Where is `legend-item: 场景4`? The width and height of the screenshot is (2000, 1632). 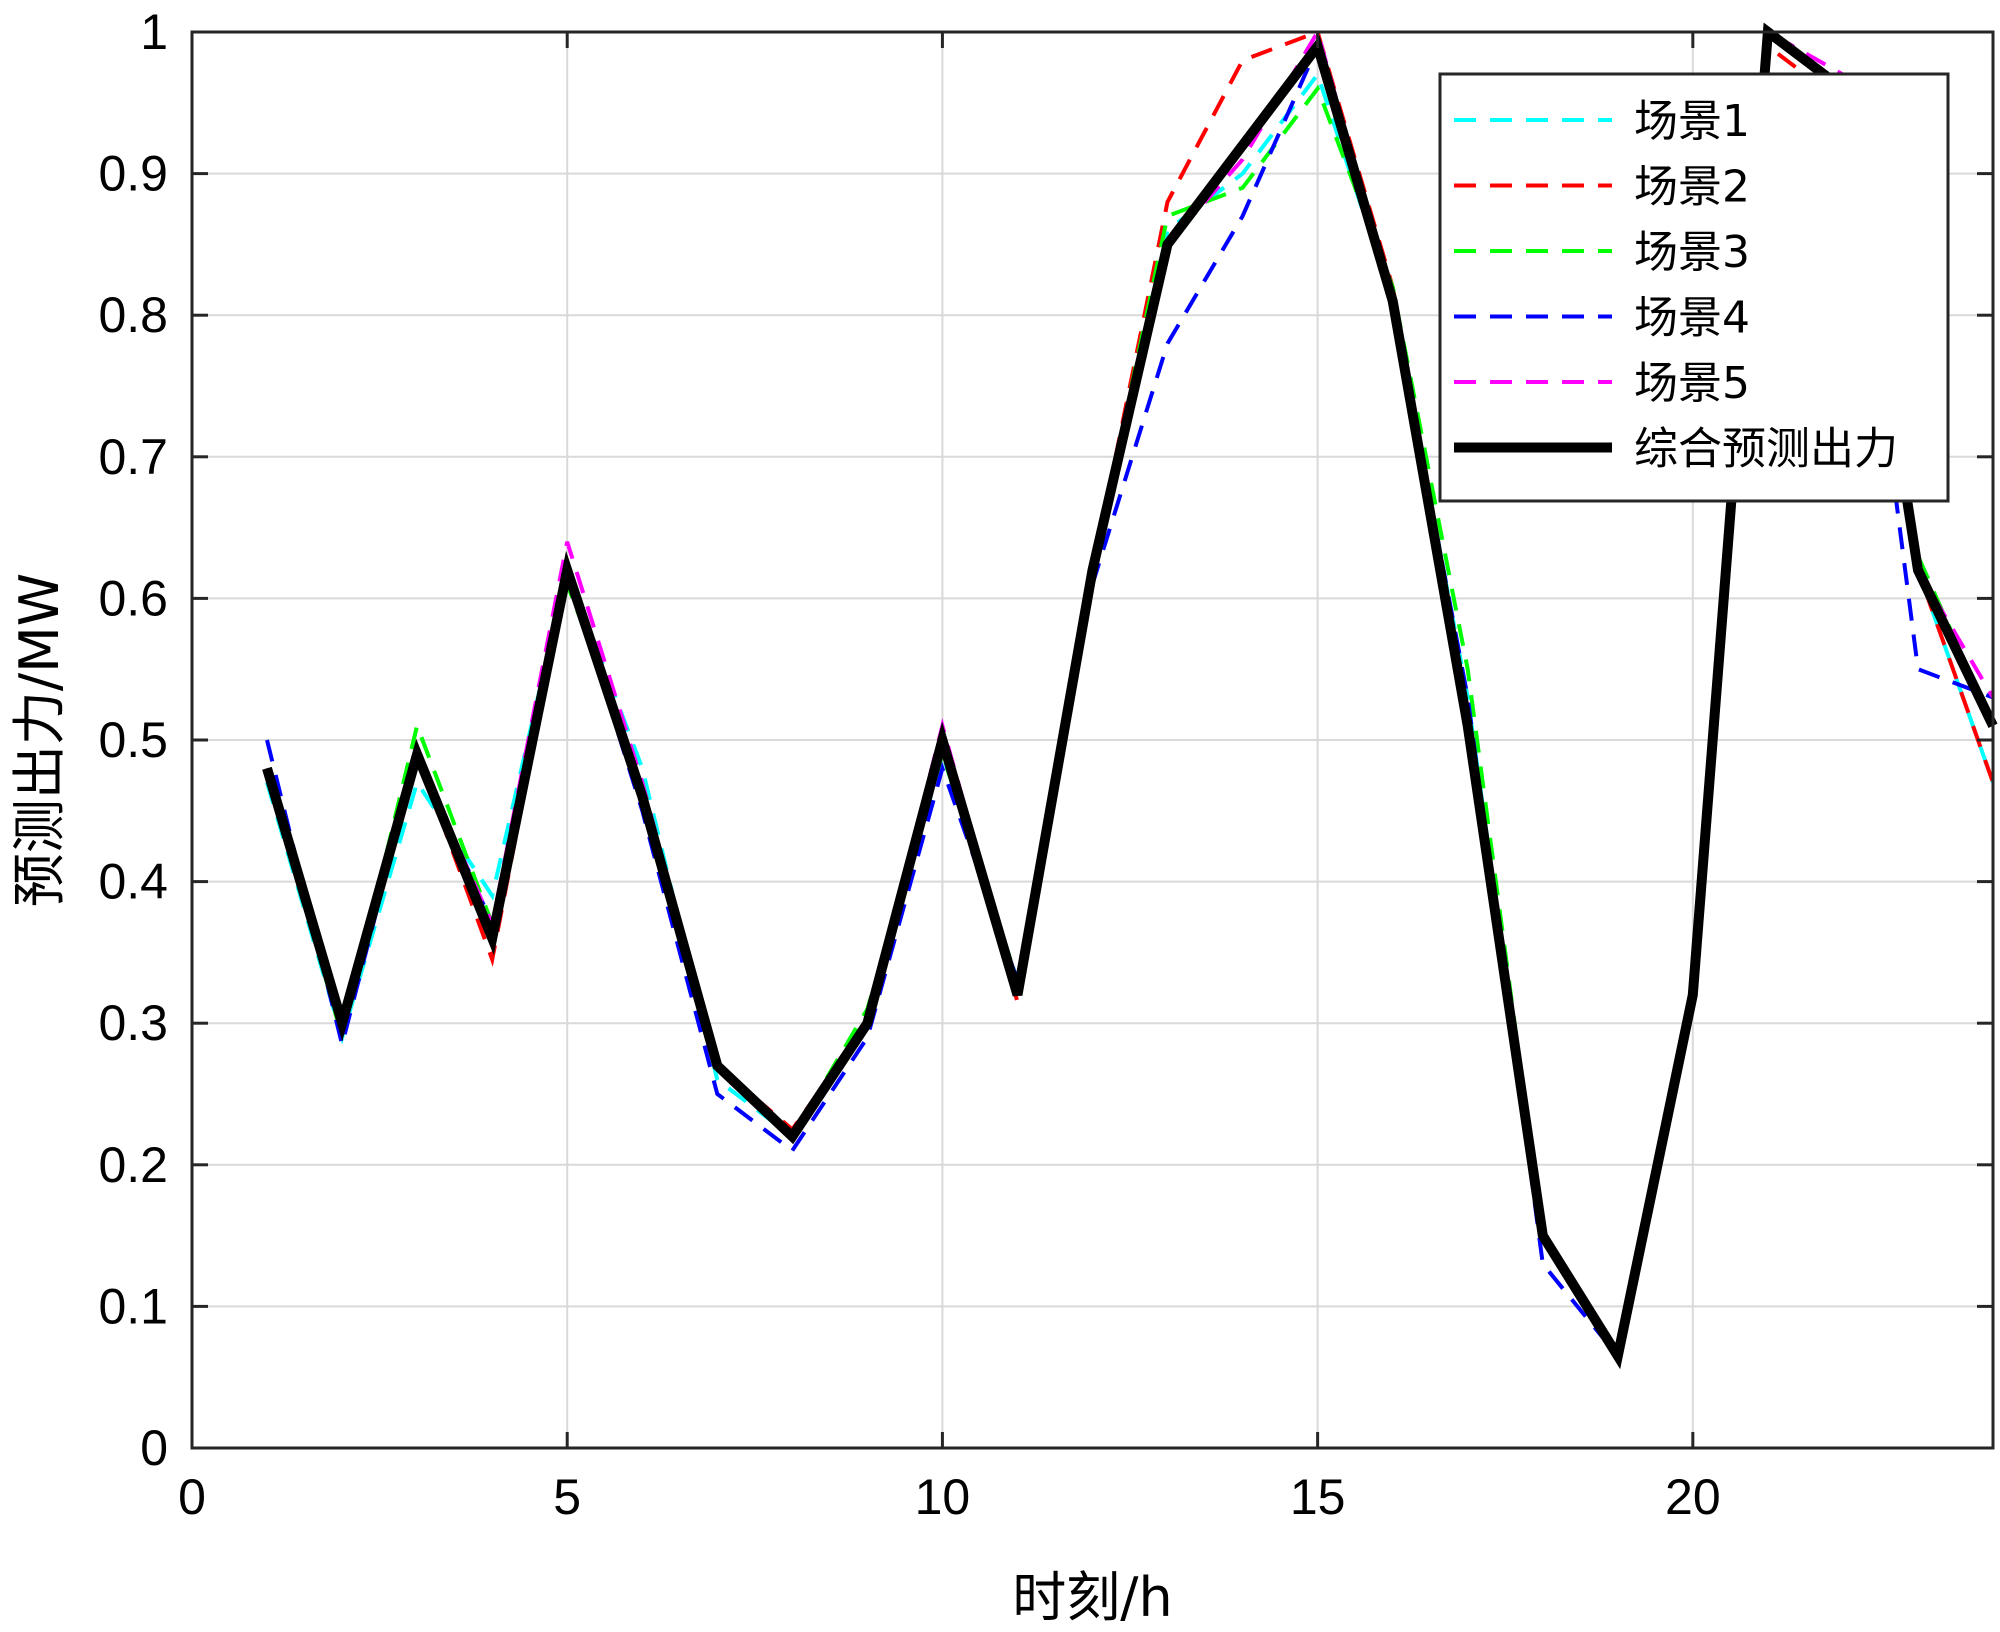 legend-item: 场景4 is located at coordinates (1602, 318).